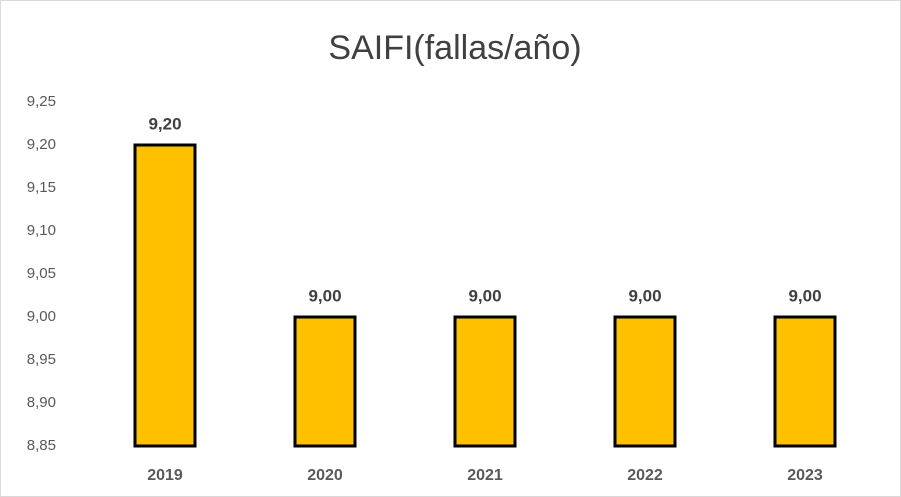 The height and width of the screenshot is (497, 901). What do you see at coordinates (41, 445) in the screenshot?
I see `y-tick-label: 8,85` at bounding box center [41, 445].